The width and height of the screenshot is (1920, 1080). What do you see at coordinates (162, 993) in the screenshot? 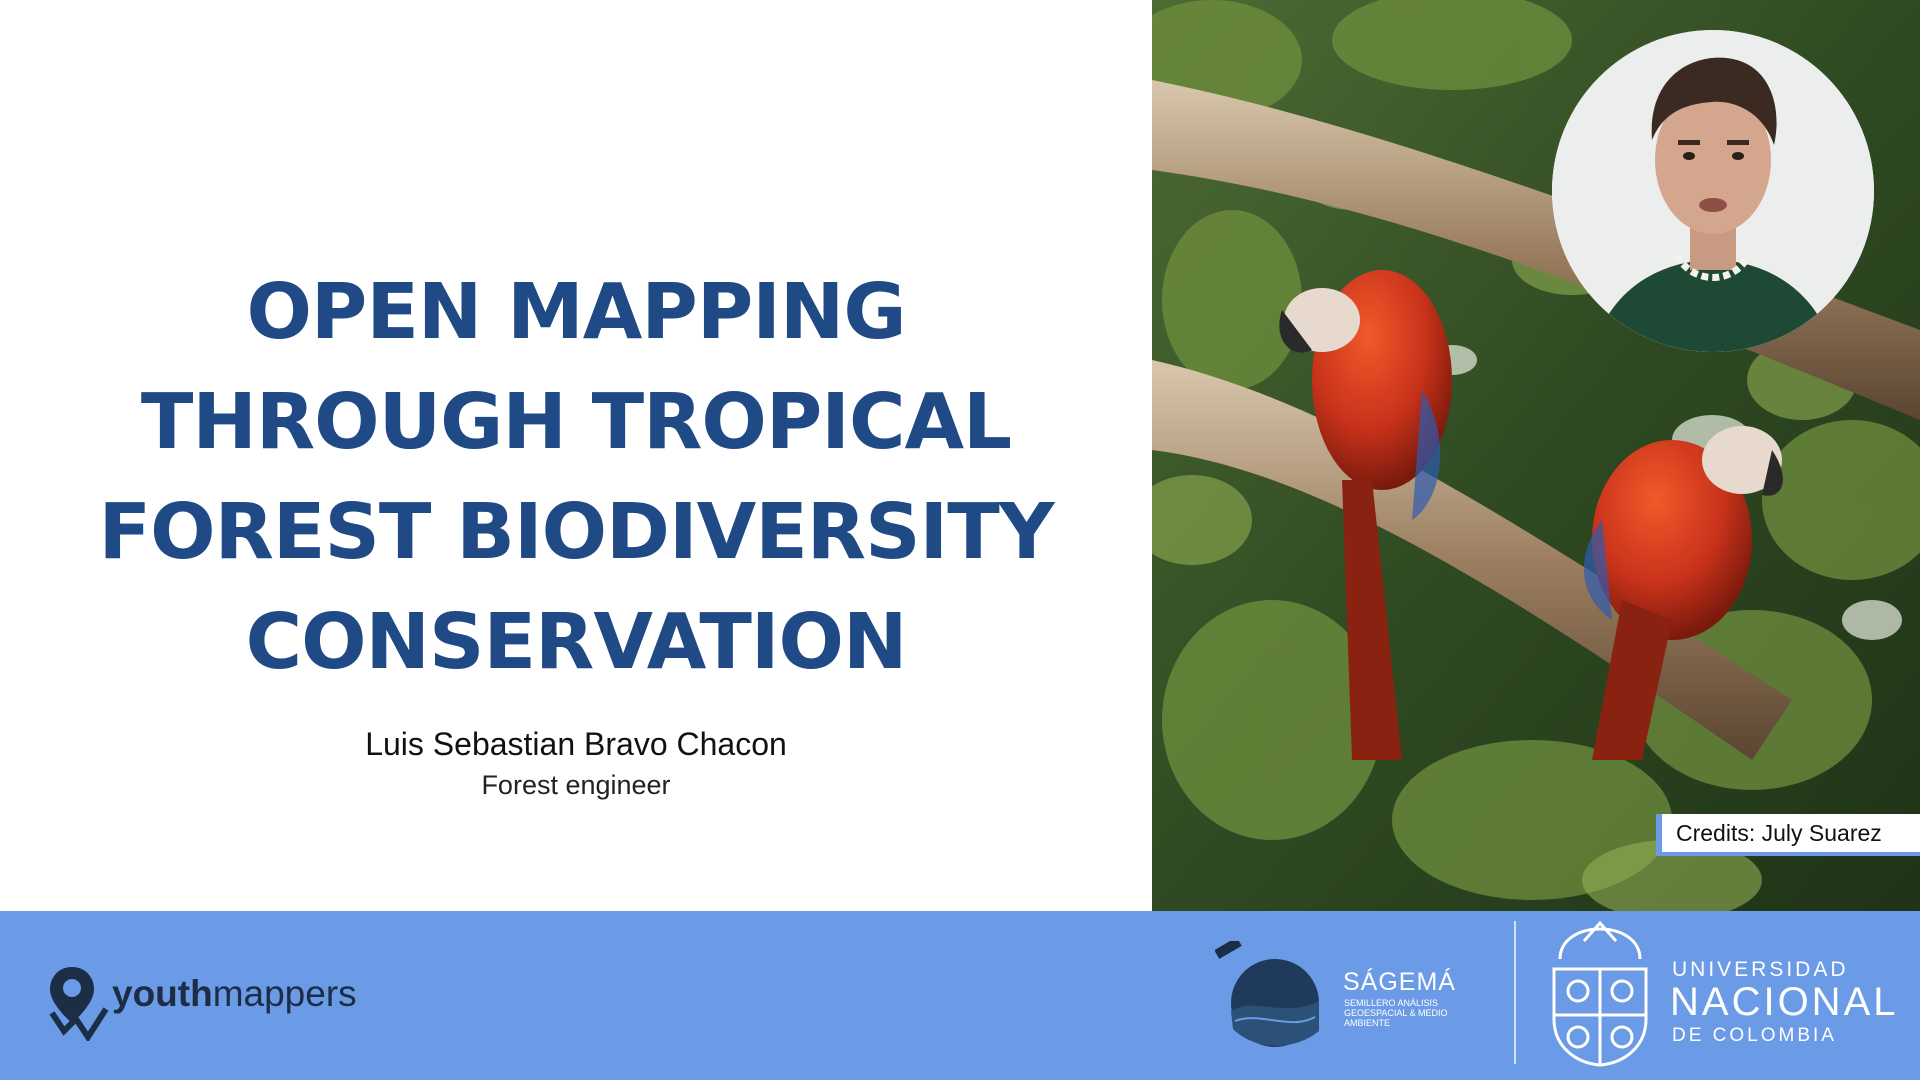
I see `youthmappers-wordmark-bold: youth` at bounding box center [162, 993].